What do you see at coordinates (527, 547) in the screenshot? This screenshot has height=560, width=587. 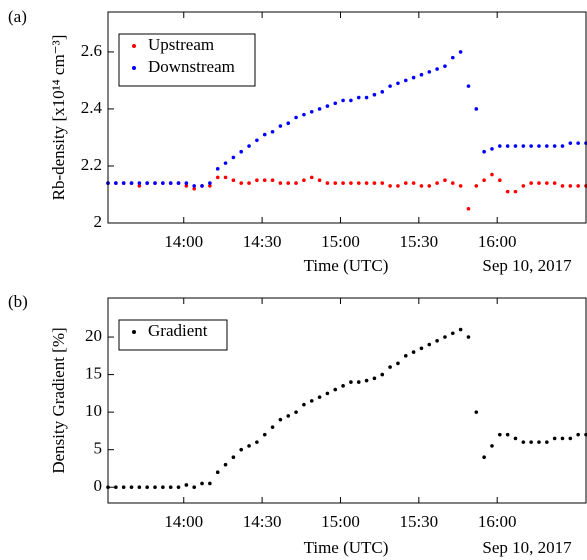 I see `date-label: Sep 10, 2017` at bounding box center [527, 547].